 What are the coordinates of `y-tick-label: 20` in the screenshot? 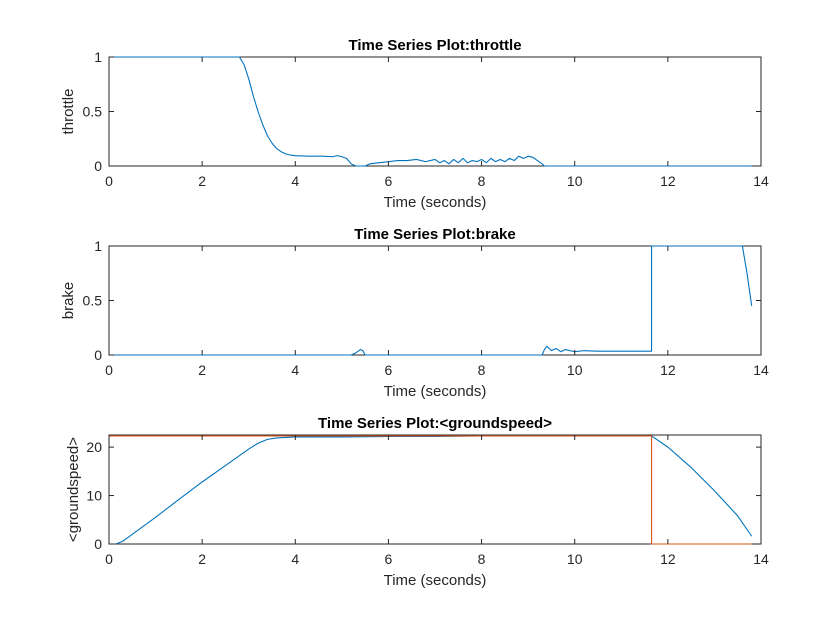 It's located at (94, 447).